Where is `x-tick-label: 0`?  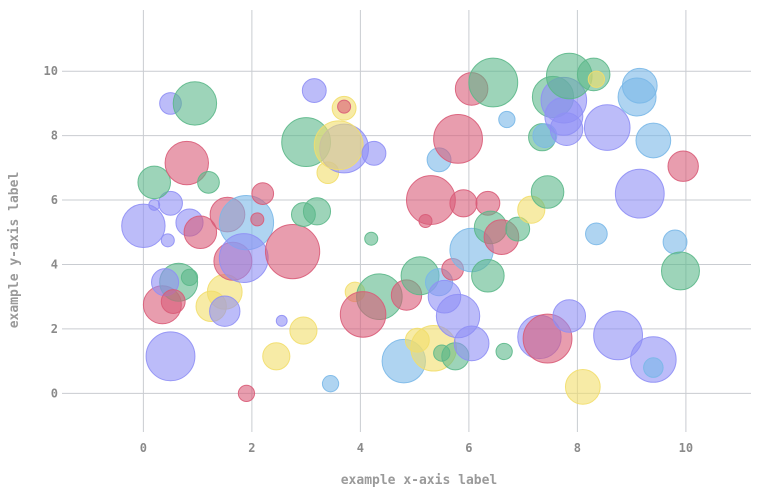
x-tick-label: 0 is located at coordinates (143, 448).